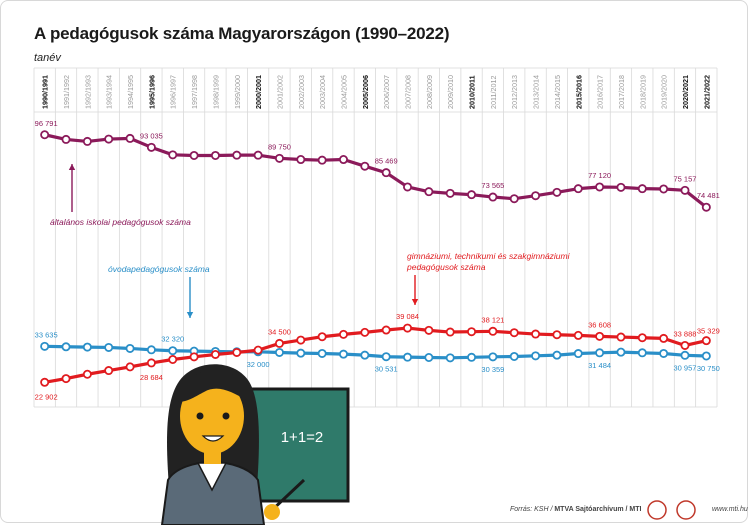  I want to click on category-label: 2010/2011, so click(472, 92).